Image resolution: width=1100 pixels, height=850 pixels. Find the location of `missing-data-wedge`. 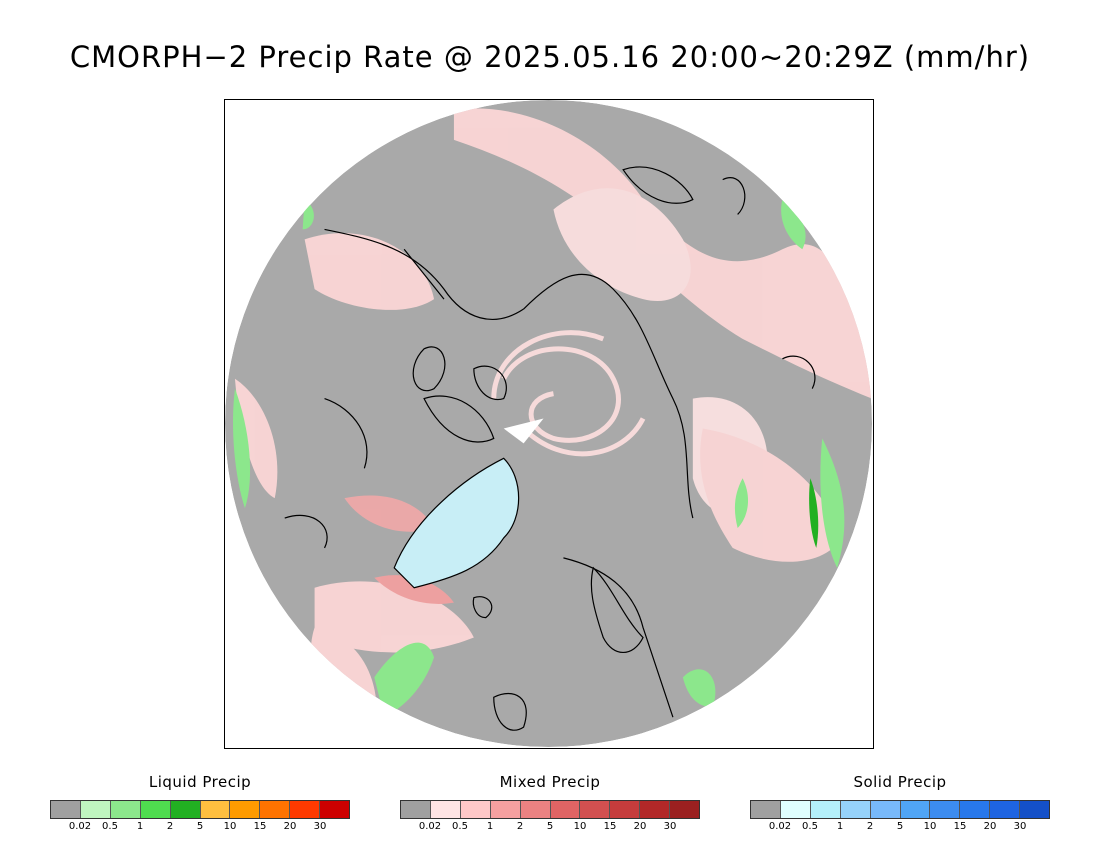

missing-data-wedge is located at coordinates (523, 431).